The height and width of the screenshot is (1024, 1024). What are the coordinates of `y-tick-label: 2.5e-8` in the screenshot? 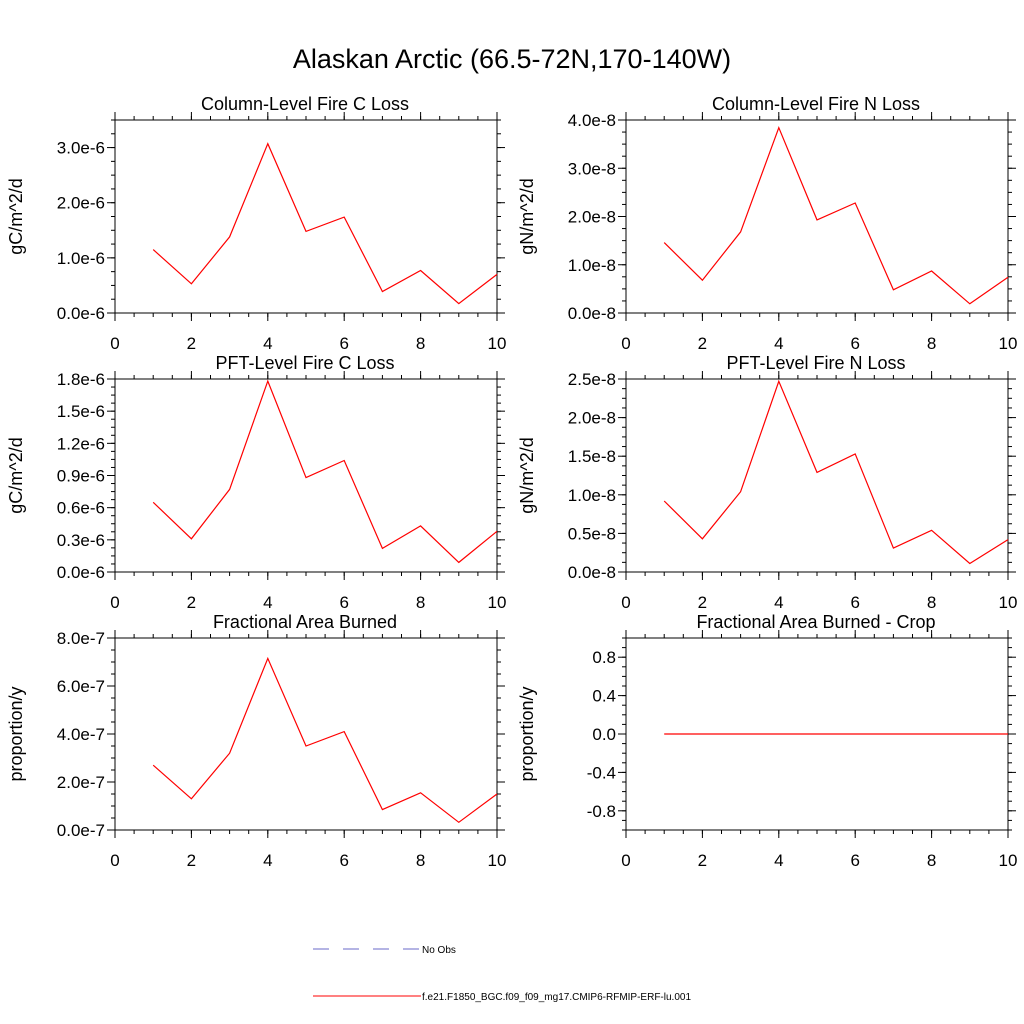 It's located at (592, 379).